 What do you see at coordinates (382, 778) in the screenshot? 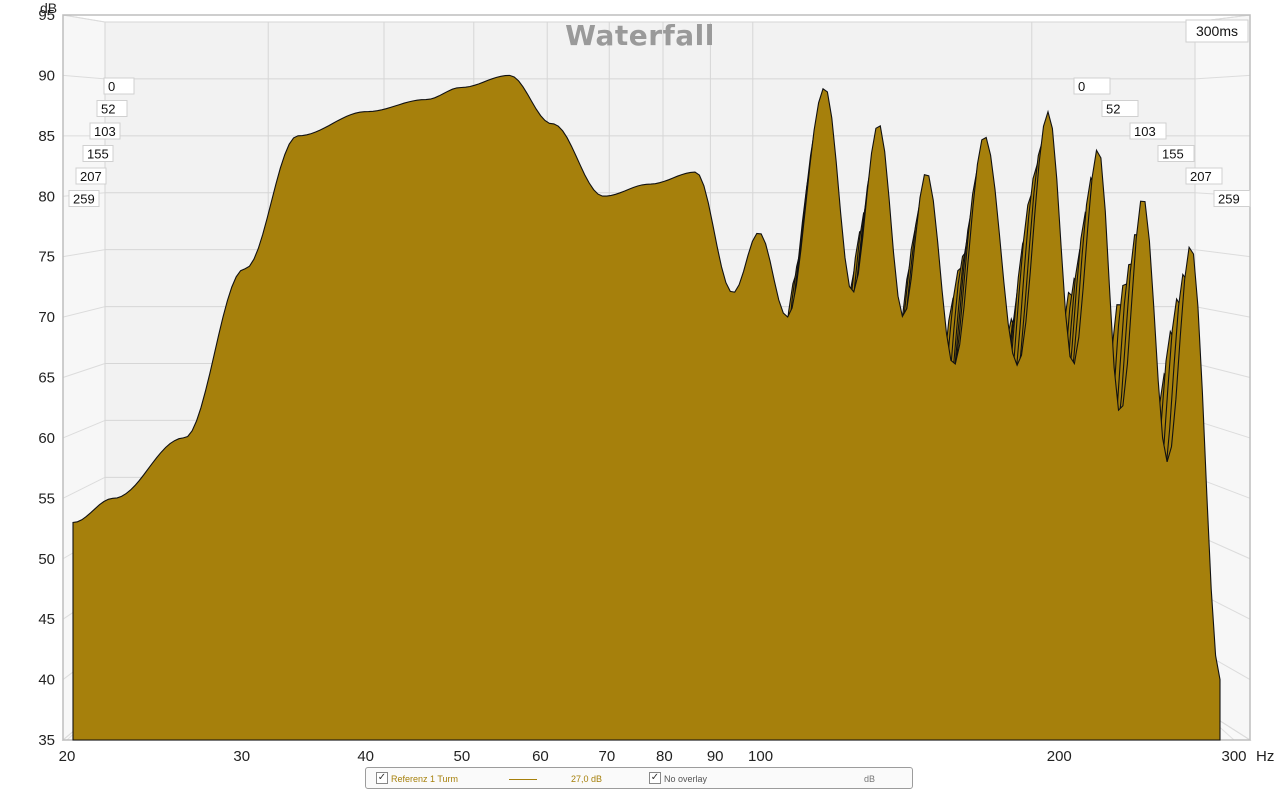
I see `series-checkbox: ✓` at bounding box center [382, 778].